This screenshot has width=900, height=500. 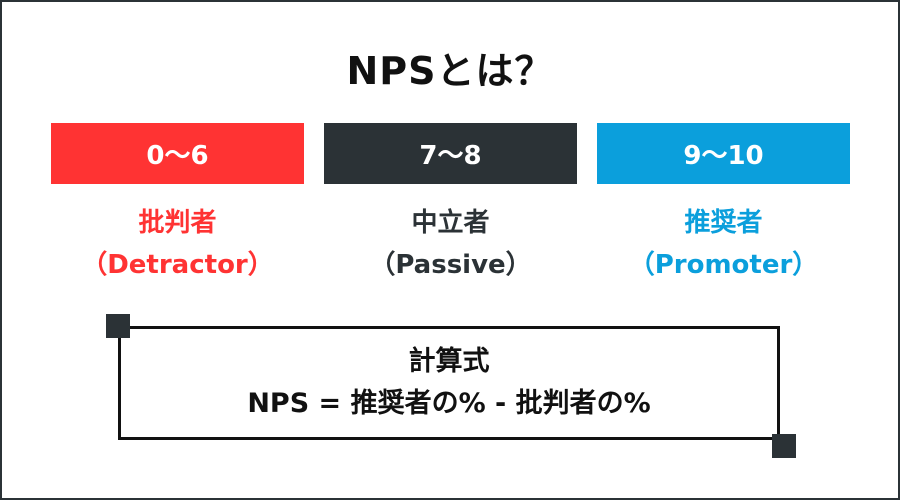 I want to click on formula-heading: 計算式, so click(x=449, y=361).